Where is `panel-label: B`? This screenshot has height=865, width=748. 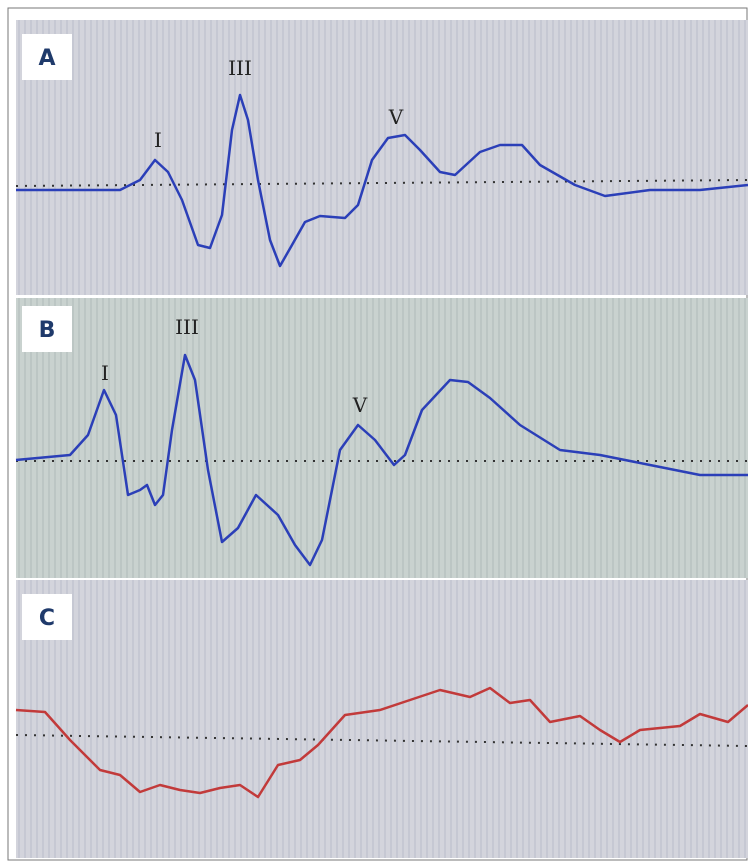
panel-label: B is located at coordinates (47, 330).